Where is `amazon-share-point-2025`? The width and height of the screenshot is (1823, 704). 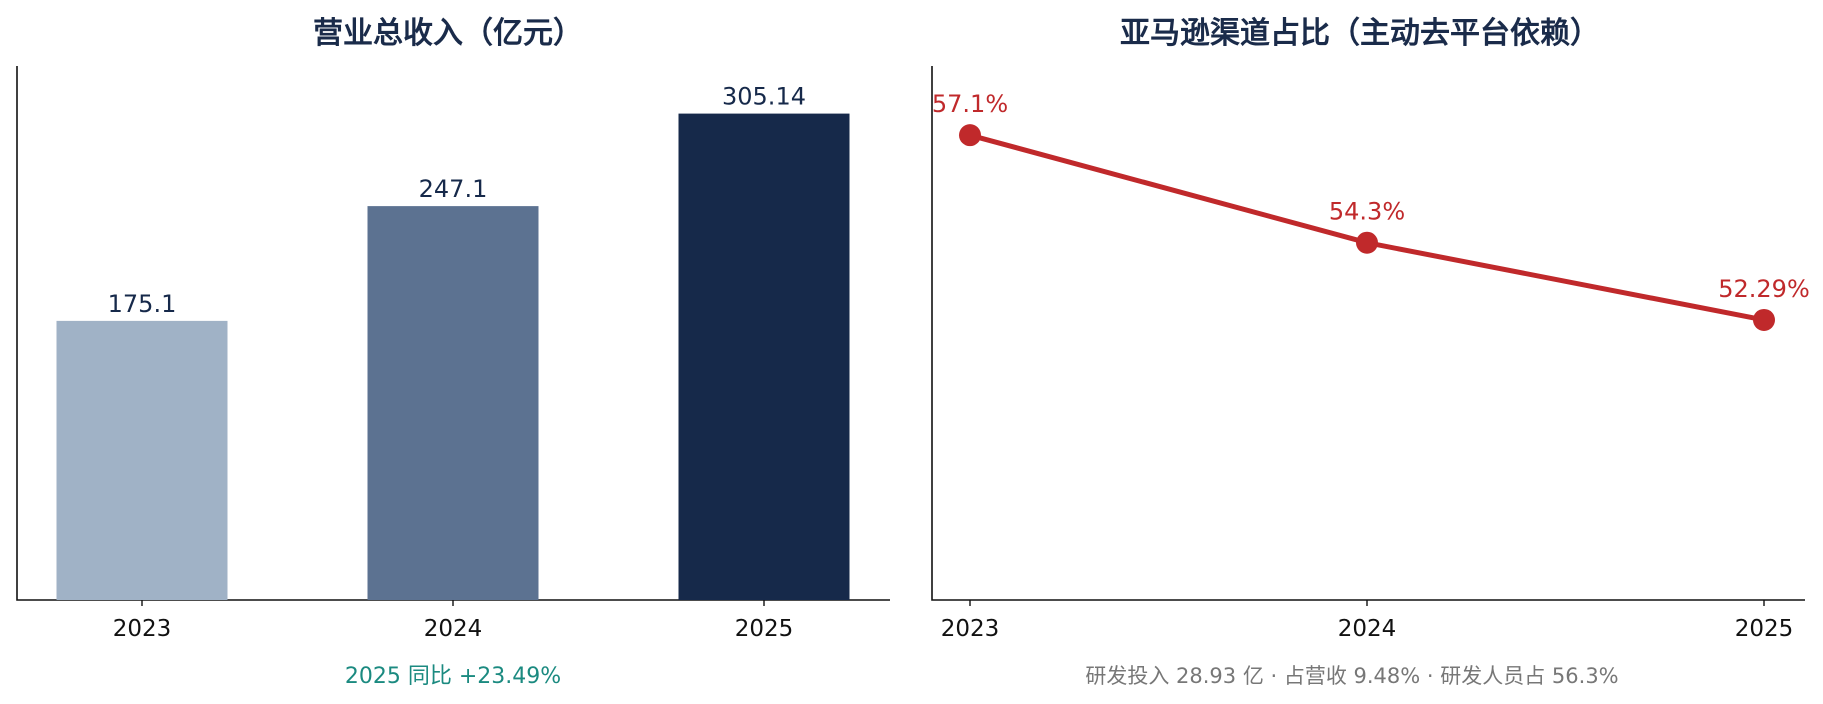 amazon-share-point-2025 is located at coordinates (1764, 319).